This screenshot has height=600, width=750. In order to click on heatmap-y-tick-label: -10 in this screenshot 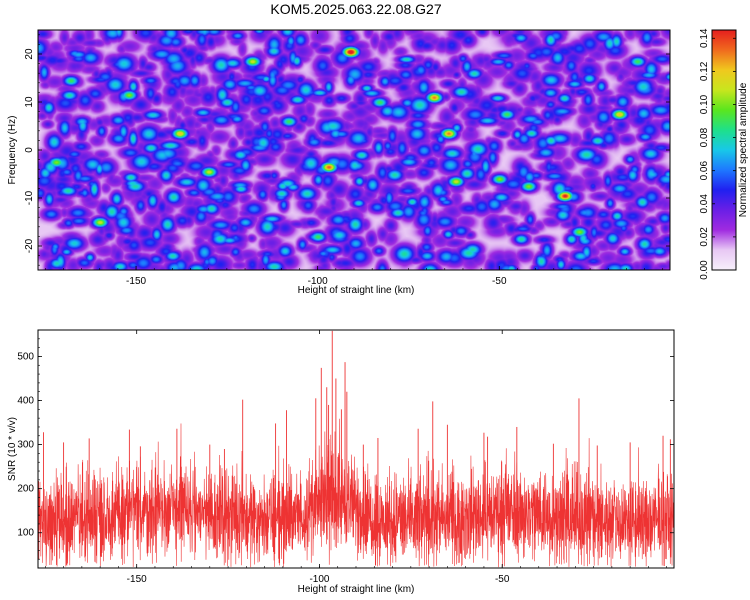, I will do `click(29, 197)`.